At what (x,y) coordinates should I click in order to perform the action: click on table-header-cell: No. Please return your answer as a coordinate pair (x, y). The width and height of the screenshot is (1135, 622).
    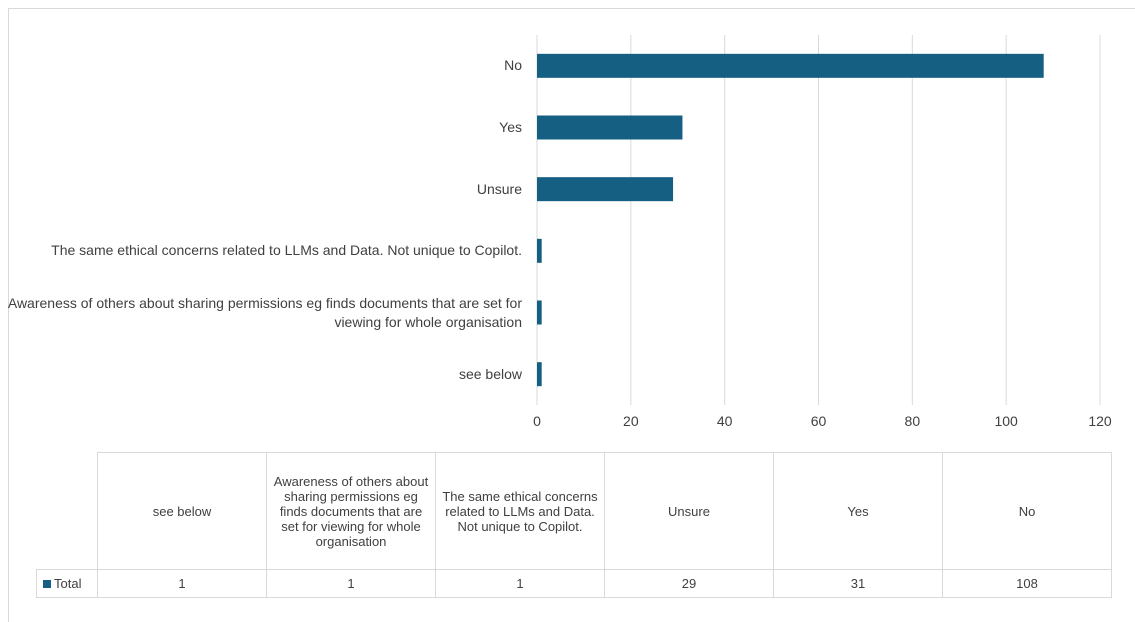
    Looking at the image, I should click on (1027, 511).